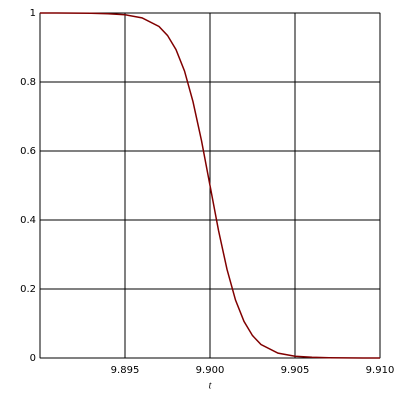 The width and height of the screenshot is (400, 400). What do you see at coordinates (33, 358) in the screenshot?
I see `y-tick-label: 0` at bounding box center [33, 358].